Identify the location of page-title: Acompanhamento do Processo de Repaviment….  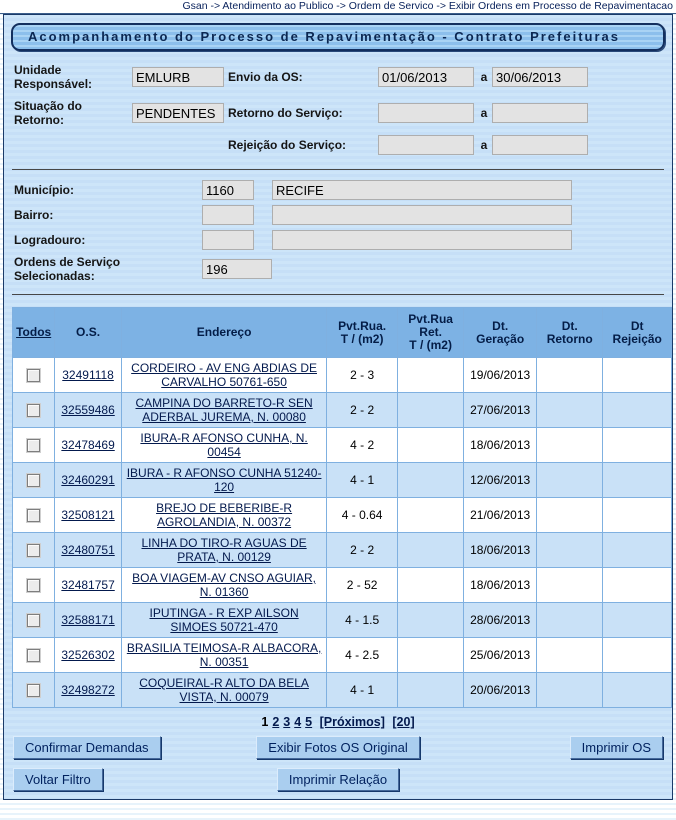
(338, 37).